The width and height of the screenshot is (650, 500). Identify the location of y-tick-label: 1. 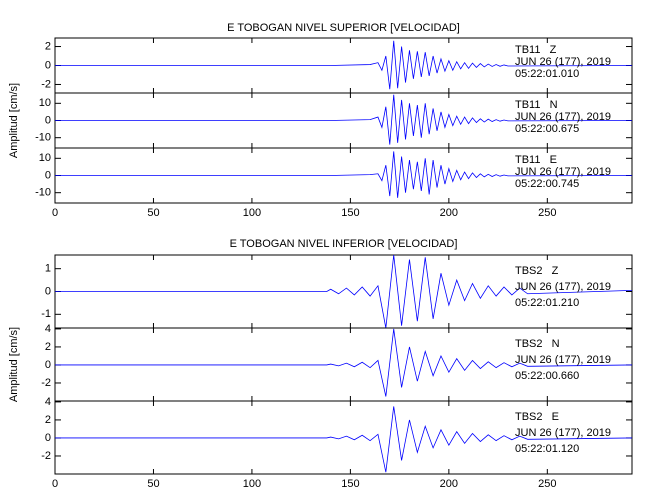
(48, 269).